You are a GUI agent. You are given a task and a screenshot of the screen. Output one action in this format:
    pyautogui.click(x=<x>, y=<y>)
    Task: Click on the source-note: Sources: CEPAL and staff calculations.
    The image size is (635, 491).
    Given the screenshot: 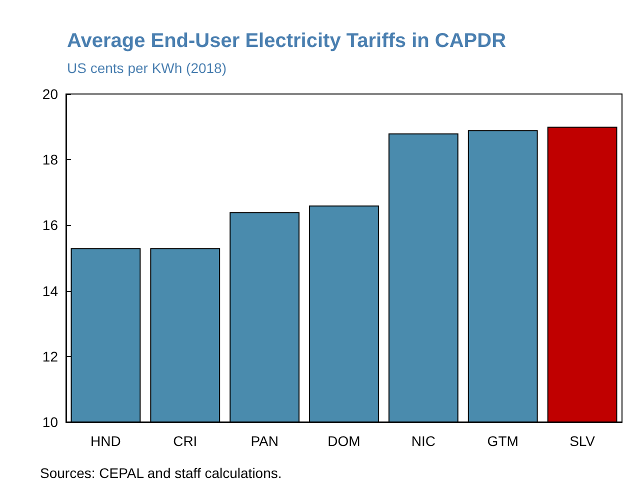 What is the action you would take?
    pyautogui.click(x=161, y=473)
    